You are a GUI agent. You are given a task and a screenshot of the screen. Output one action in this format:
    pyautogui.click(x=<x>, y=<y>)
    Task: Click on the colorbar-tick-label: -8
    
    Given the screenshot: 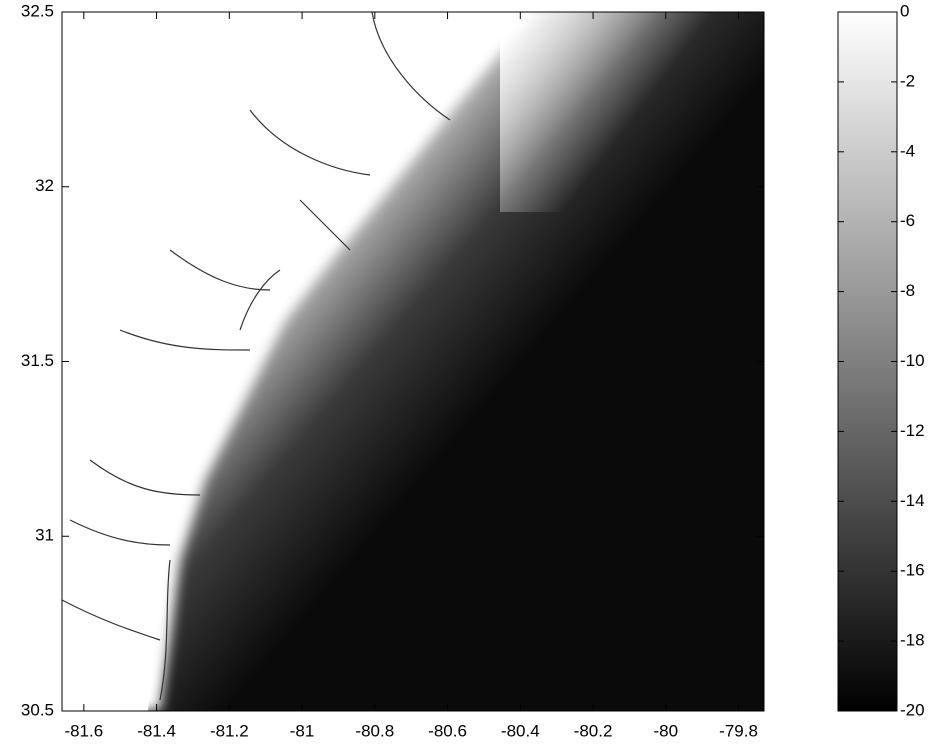 What is the action you would take?
    pyautogui.click(x=907, y=290)
    